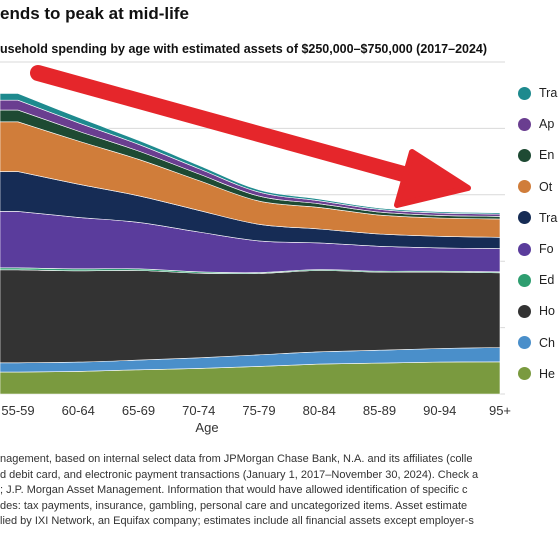  What do you see at coordinates (440, 410) in the screenshot?
I see `x-tick-label: 90-94` at bounding box center [440, 410].